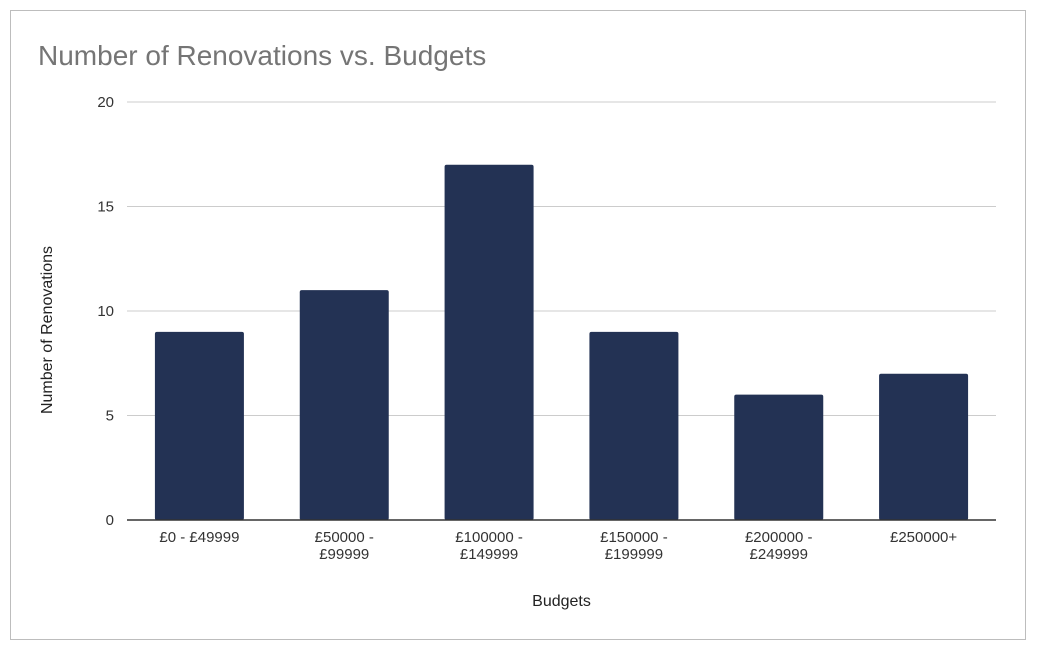  Describe the element at coordinates (923, 537) in the screenshot. I see `x-tick-label: £250000+` at that location.